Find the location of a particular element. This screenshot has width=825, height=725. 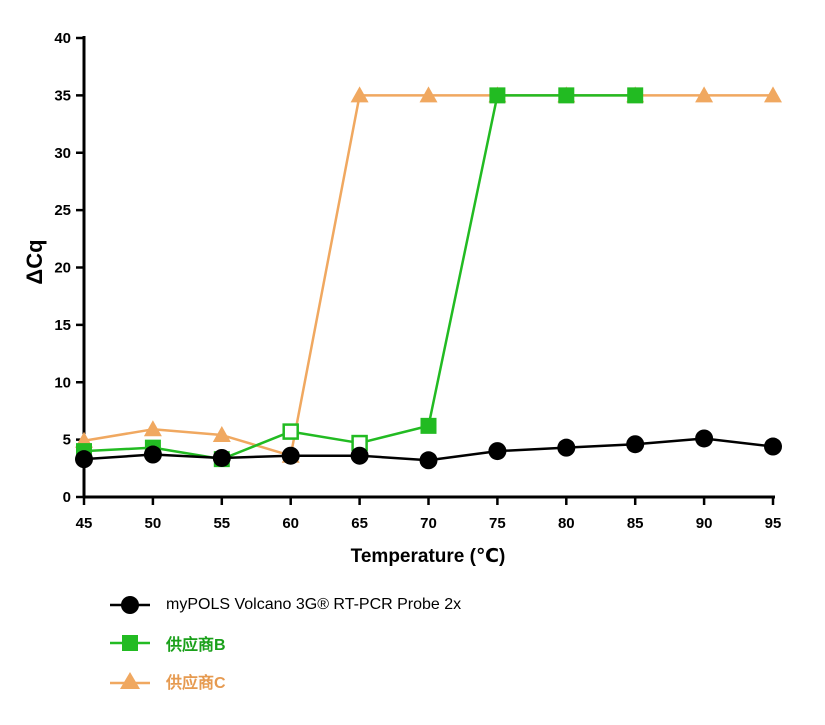

y-tick-label: 15 is located at coordinates (62, 325).